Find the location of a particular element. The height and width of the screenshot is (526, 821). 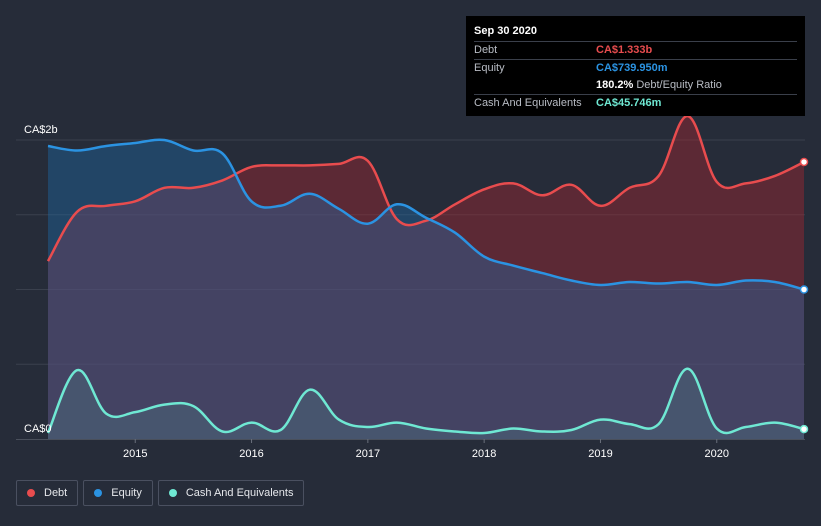

tooltip-cash-label: Cash And Equivalents is located at coordinates (528, 103).